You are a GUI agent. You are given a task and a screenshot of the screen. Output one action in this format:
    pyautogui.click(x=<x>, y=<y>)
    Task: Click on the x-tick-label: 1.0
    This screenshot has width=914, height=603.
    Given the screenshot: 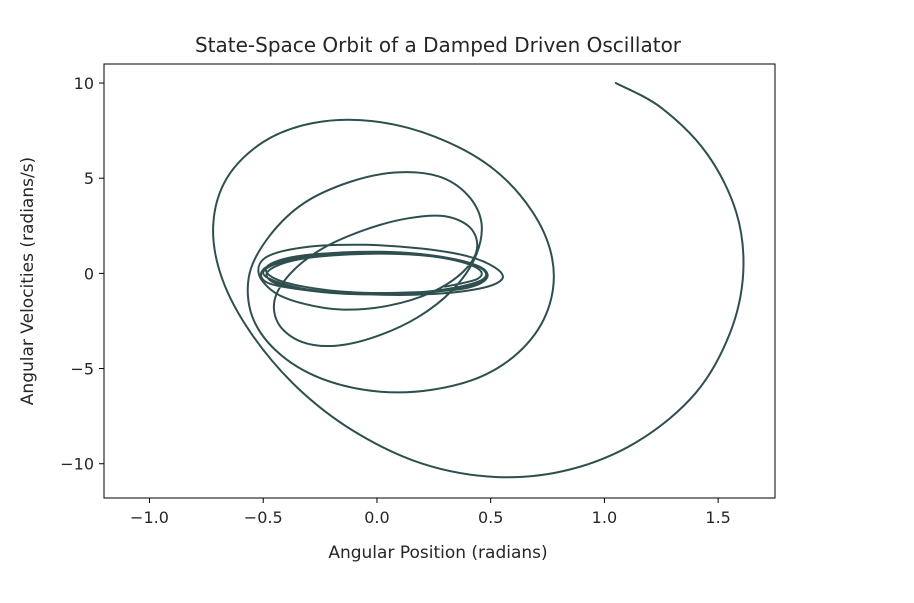 What is the action you would take?
    pyautogui.click(x=604, y=517)
    